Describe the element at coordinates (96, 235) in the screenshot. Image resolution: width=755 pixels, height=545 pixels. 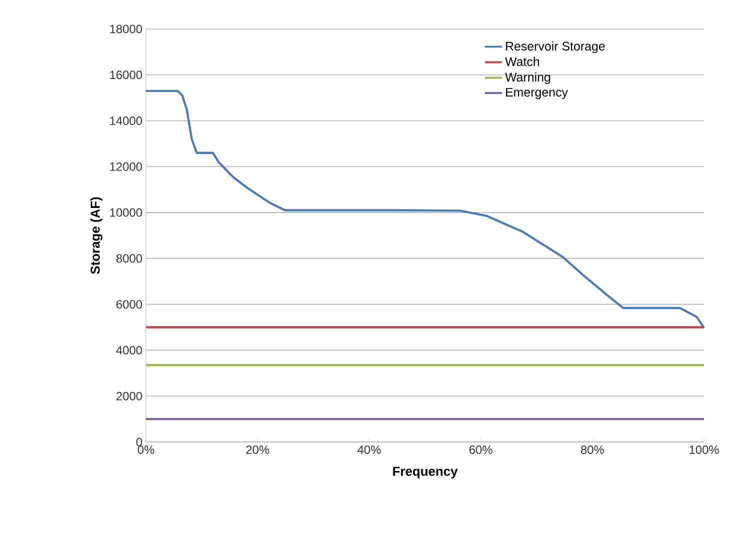
I see `y-axis-title: Storage (AF)` at that location.